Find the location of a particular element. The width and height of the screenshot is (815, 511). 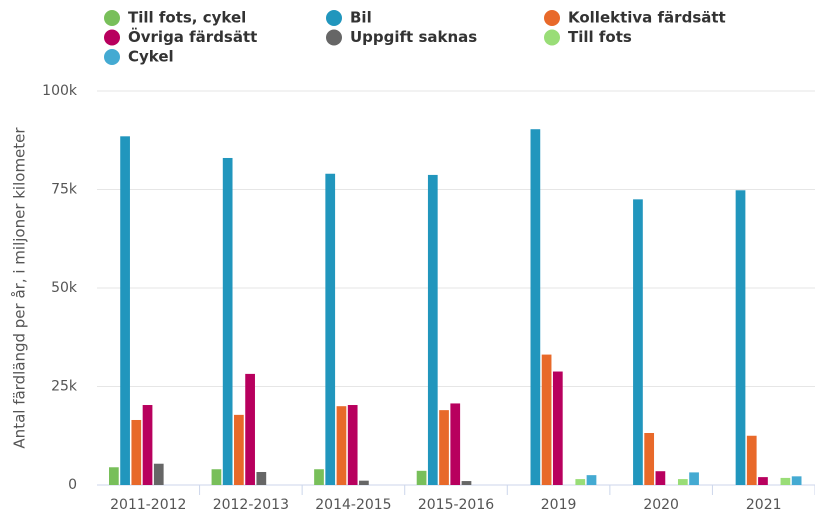

x-tick-label: 2020 is located at coordinates (661, 504).